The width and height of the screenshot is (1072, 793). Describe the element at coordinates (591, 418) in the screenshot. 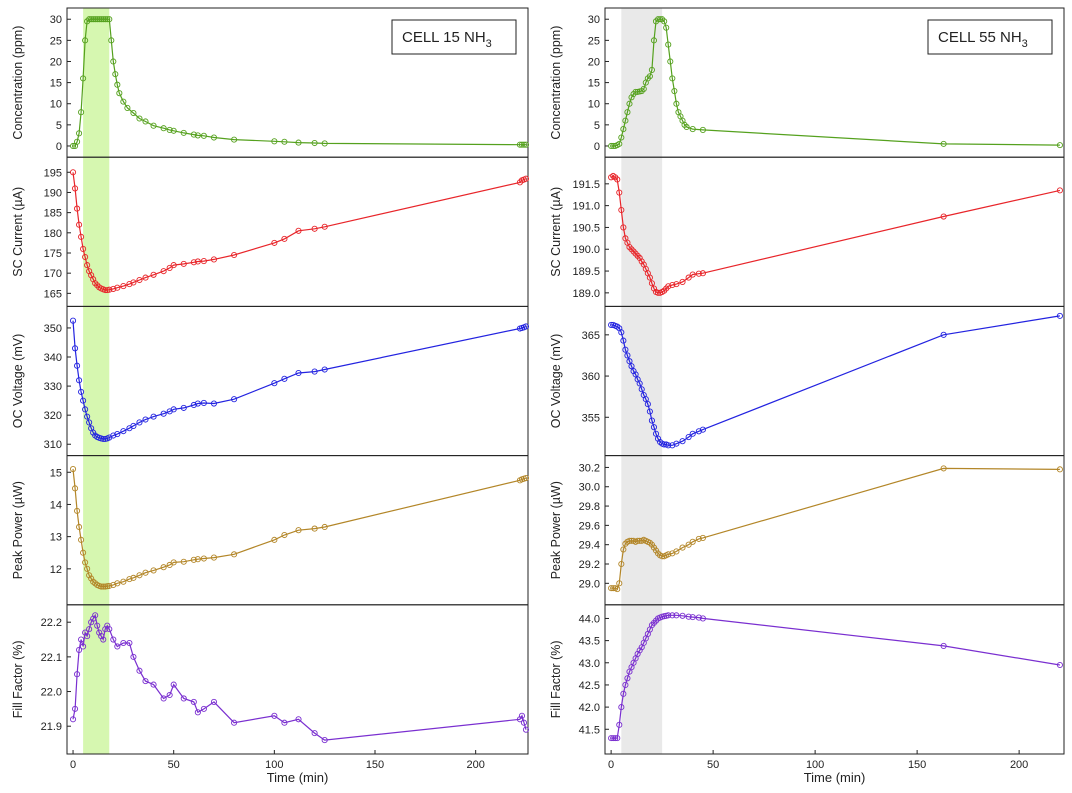

I see `right-oc_voltage-ytick-label: 355` at that location.